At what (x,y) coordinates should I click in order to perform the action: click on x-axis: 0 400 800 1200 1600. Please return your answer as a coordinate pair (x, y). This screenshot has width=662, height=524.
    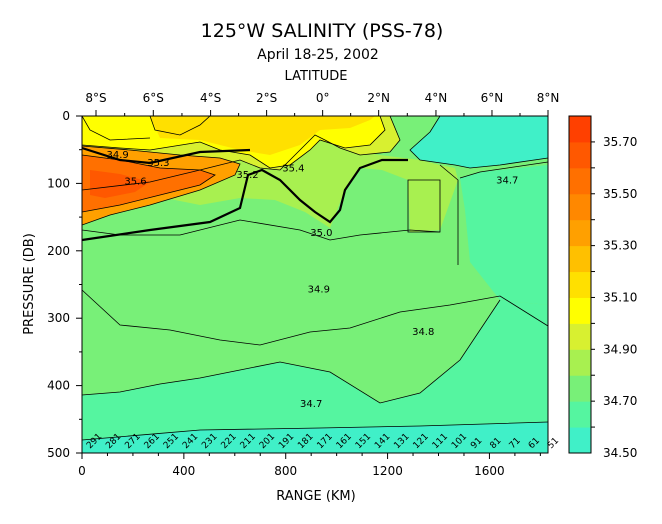
    Looking at the image, I should click on (309, 465).